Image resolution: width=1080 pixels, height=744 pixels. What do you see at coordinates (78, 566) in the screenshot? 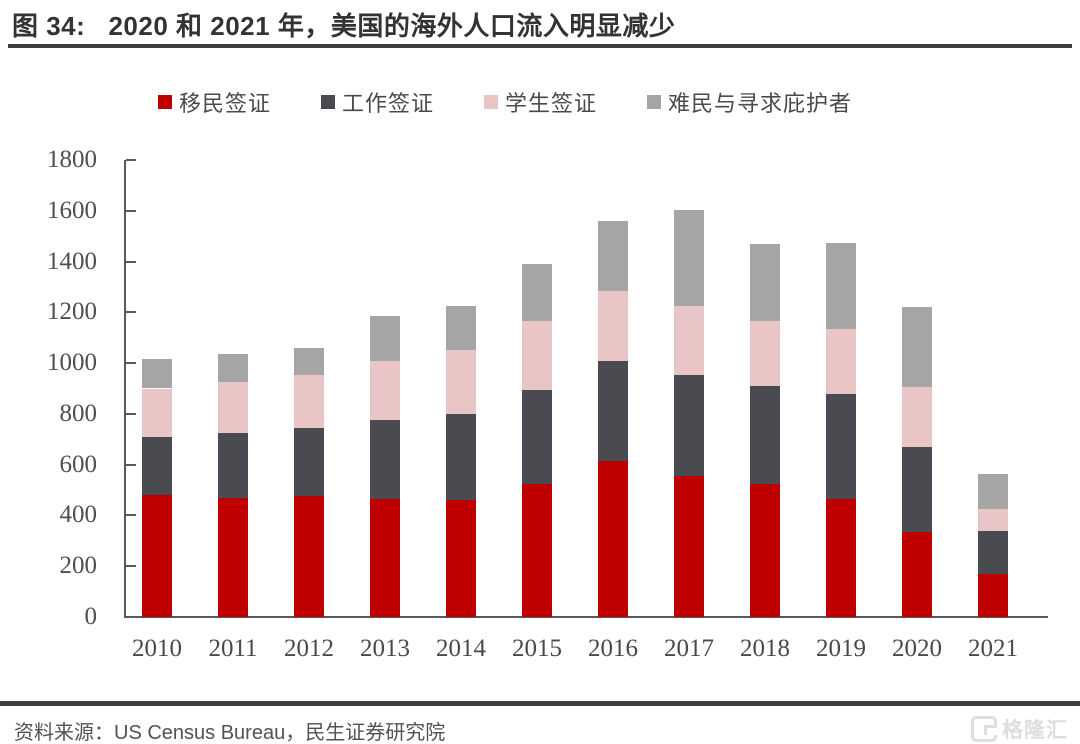
I see `y-axis-tick-label: 200` at bounding box center [78, 566].